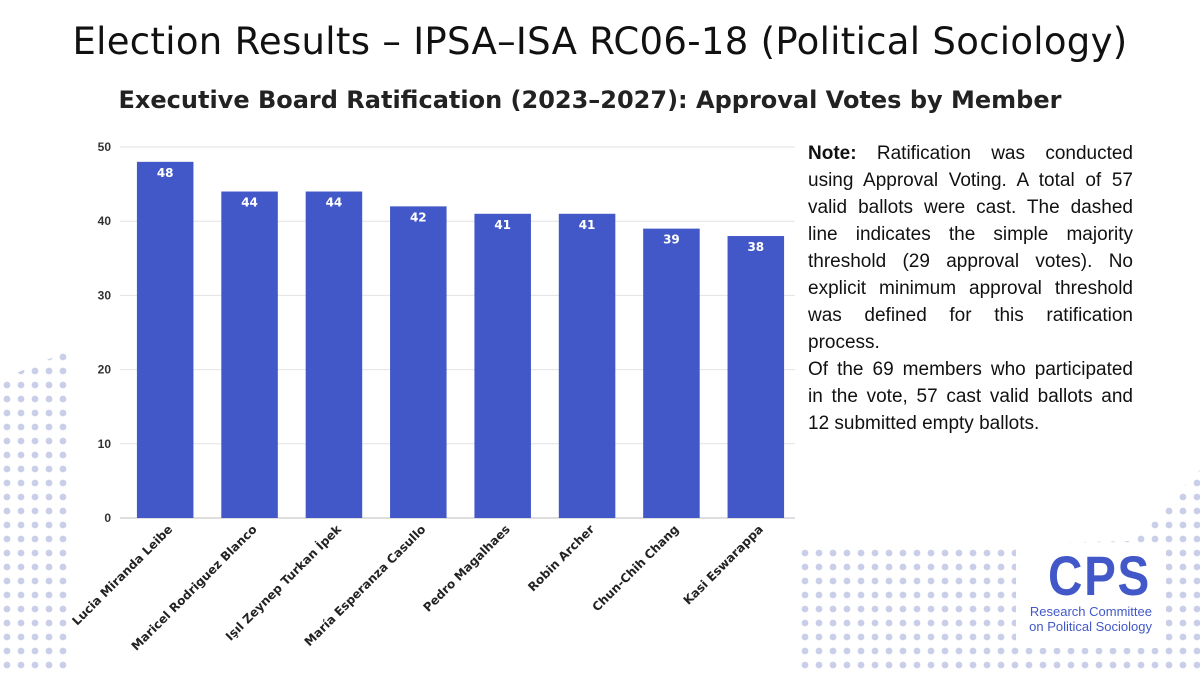 This screenshot has width=1200, height=675. What do you see at coordinates (755, 247) in the screenshot?
I see `bar-data-label: 38` at bounding box center [755, 247].